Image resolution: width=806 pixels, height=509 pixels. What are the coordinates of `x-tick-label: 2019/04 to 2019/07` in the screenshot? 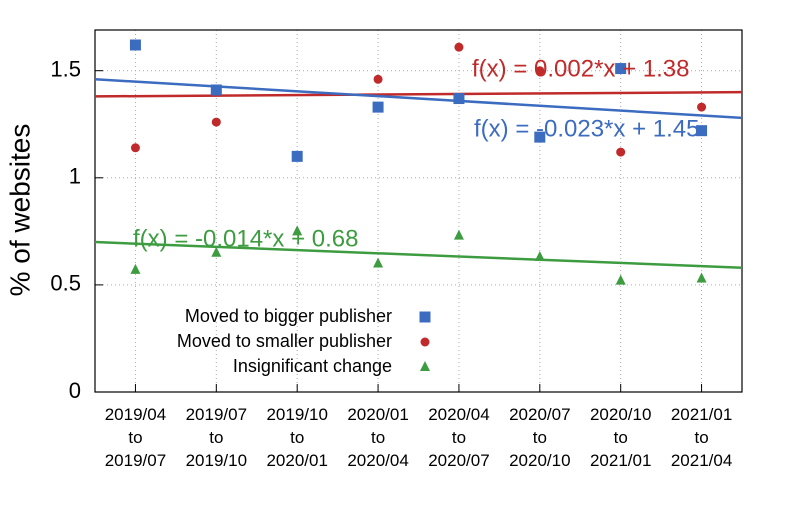 It's located at (135, 437).